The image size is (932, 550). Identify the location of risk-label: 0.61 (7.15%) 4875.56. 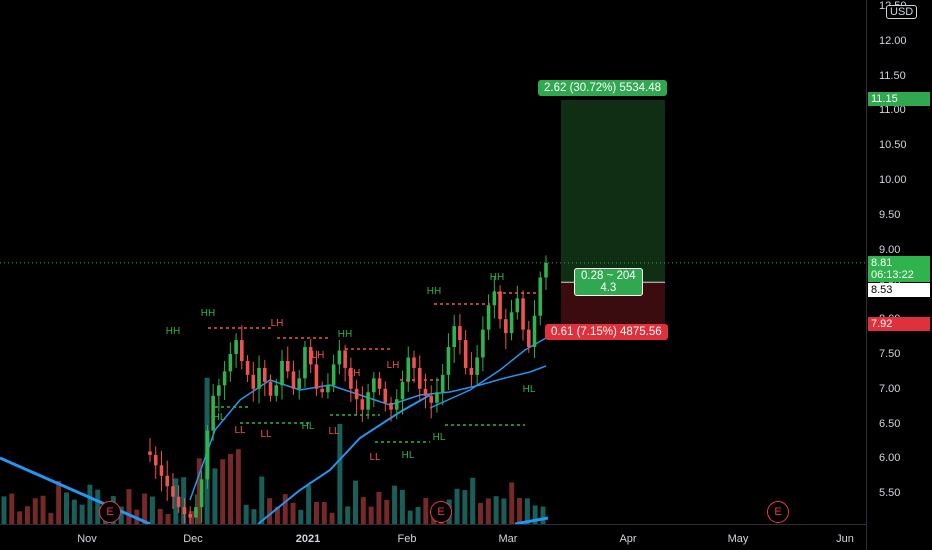
(606, 332).